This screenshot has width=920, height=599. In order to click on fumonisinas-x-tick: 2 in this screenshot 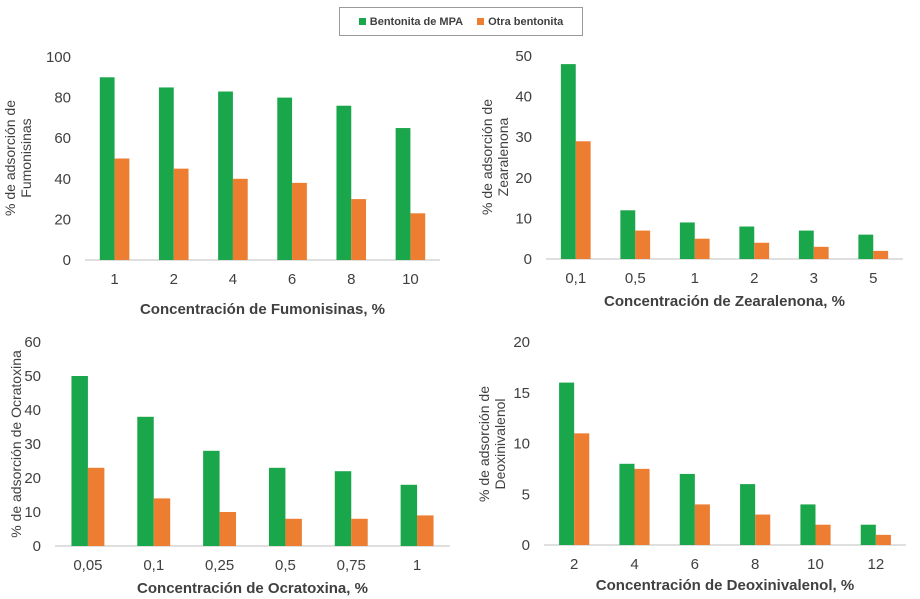, I will do `click(174, 279)`.